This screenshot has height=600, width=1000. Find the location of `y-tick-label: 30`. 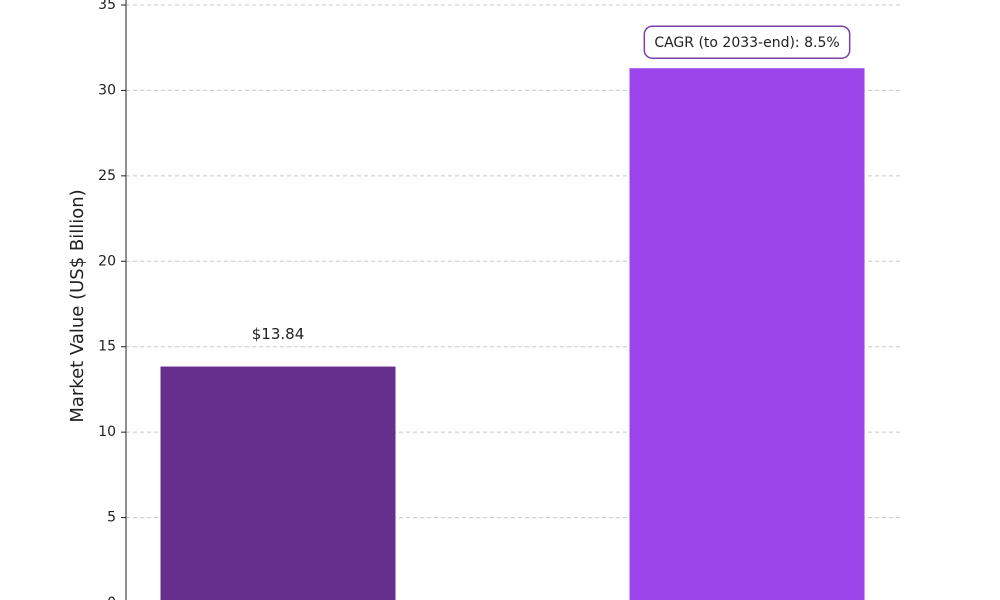

y-tick-label: 30 is located at coordinates (107, 90).